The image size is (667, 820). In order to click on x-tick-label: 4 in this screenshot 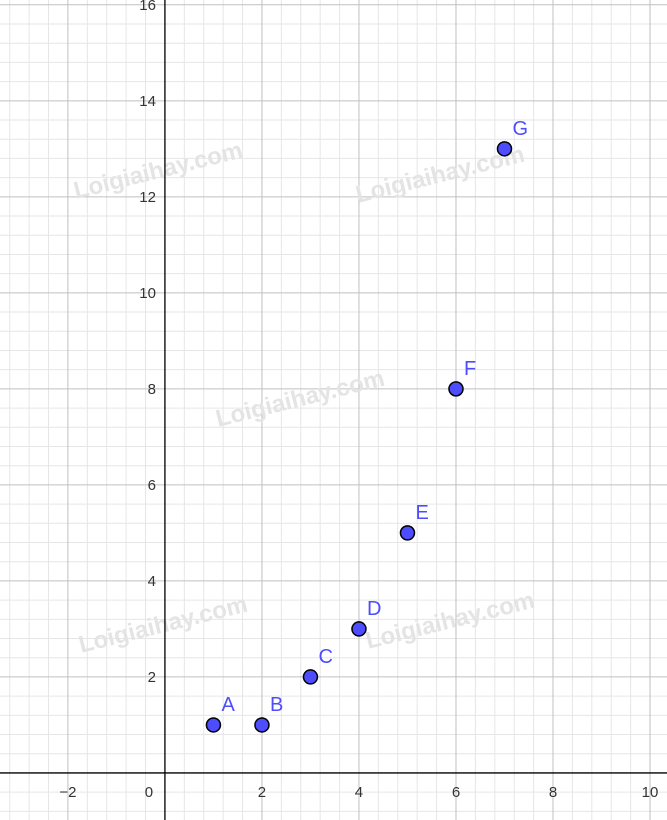, I will do `click(359, 792)`.